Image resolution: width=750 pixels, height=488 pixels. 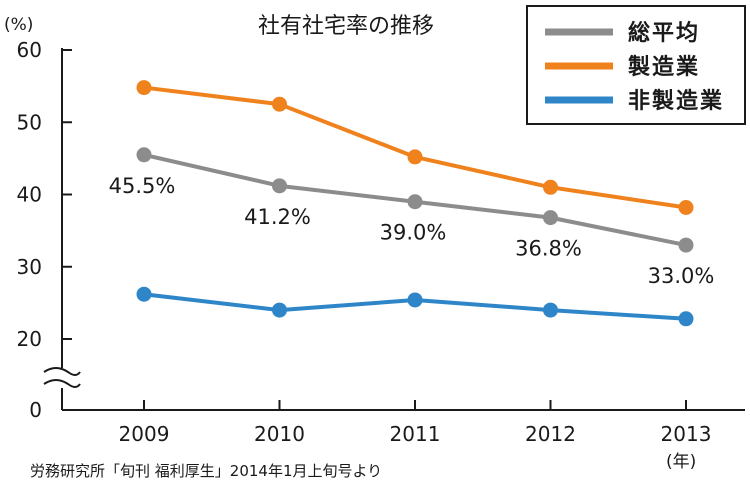 I want to click on legend: 総平均 製造業 非製造業, so click(x=636, y=65).